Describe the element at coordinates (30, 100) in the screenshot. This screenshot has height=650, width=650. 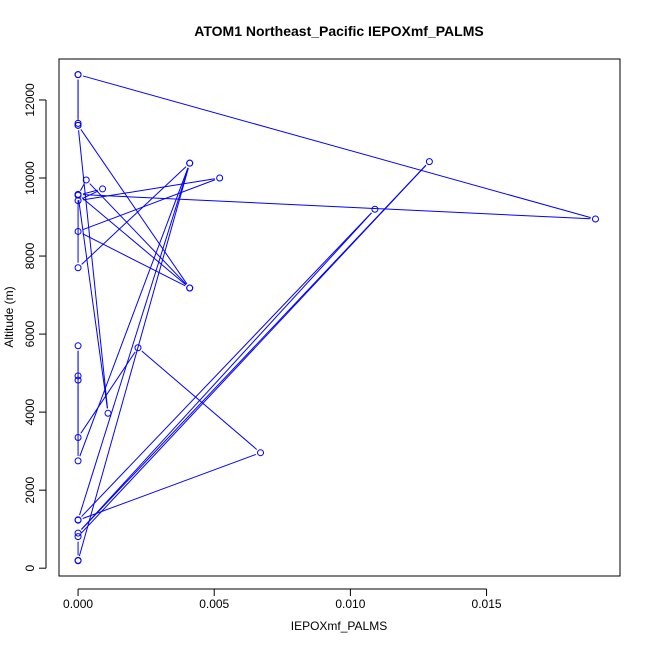
I see `y-tick-label: 12000` at that location.